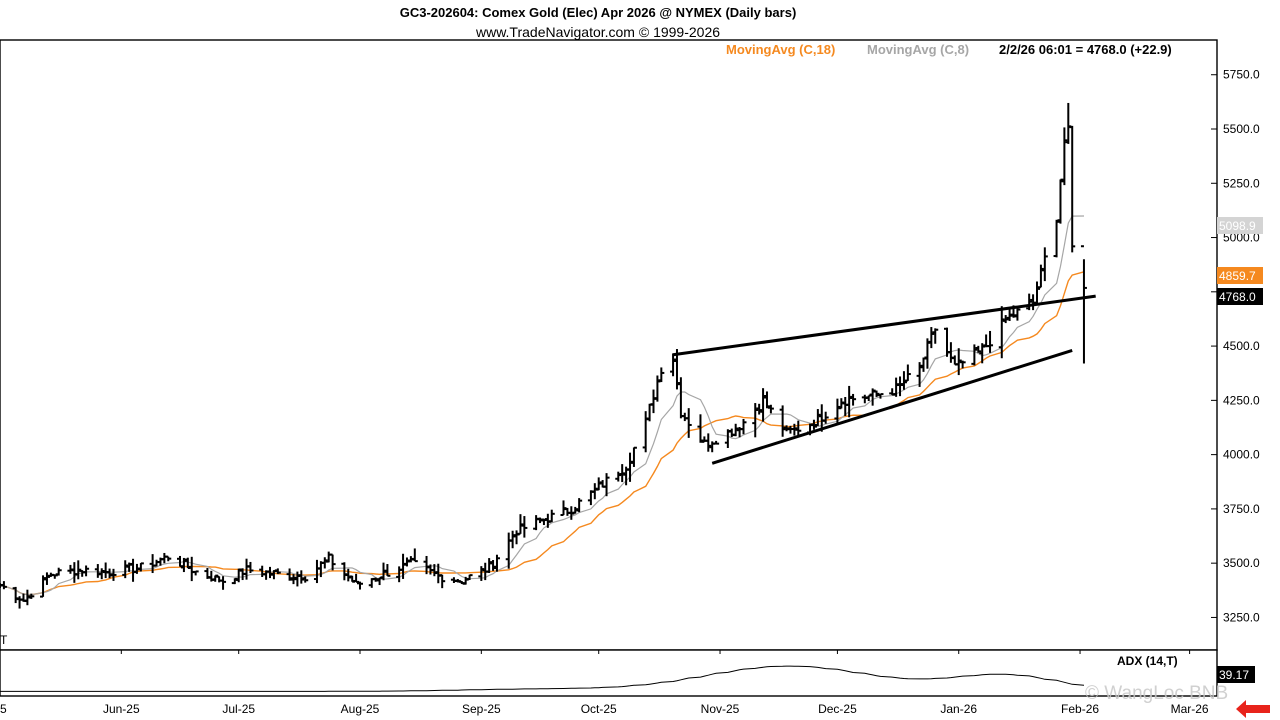 This screenshot has width=1280, height=720. What do you see at coordinates (1241, 563) in the screenshot?
I see `y-tick-label: 3500.0` at bounding box center [1241, 563].